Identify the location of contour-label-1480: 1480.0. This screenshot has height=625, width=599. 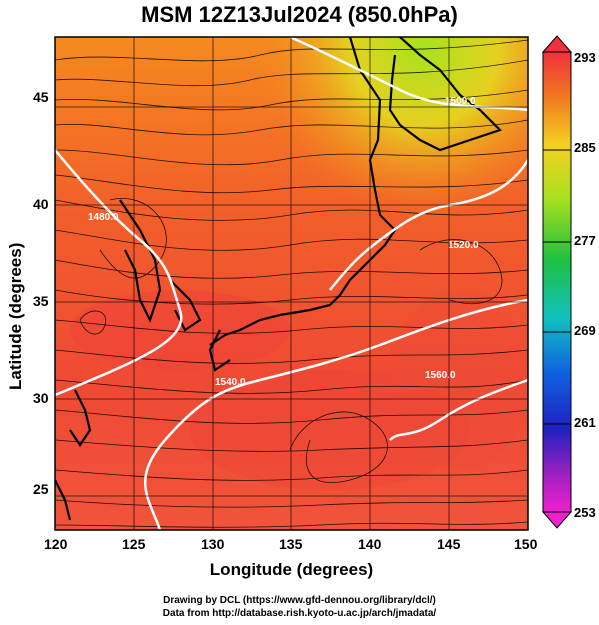
(103, 217).